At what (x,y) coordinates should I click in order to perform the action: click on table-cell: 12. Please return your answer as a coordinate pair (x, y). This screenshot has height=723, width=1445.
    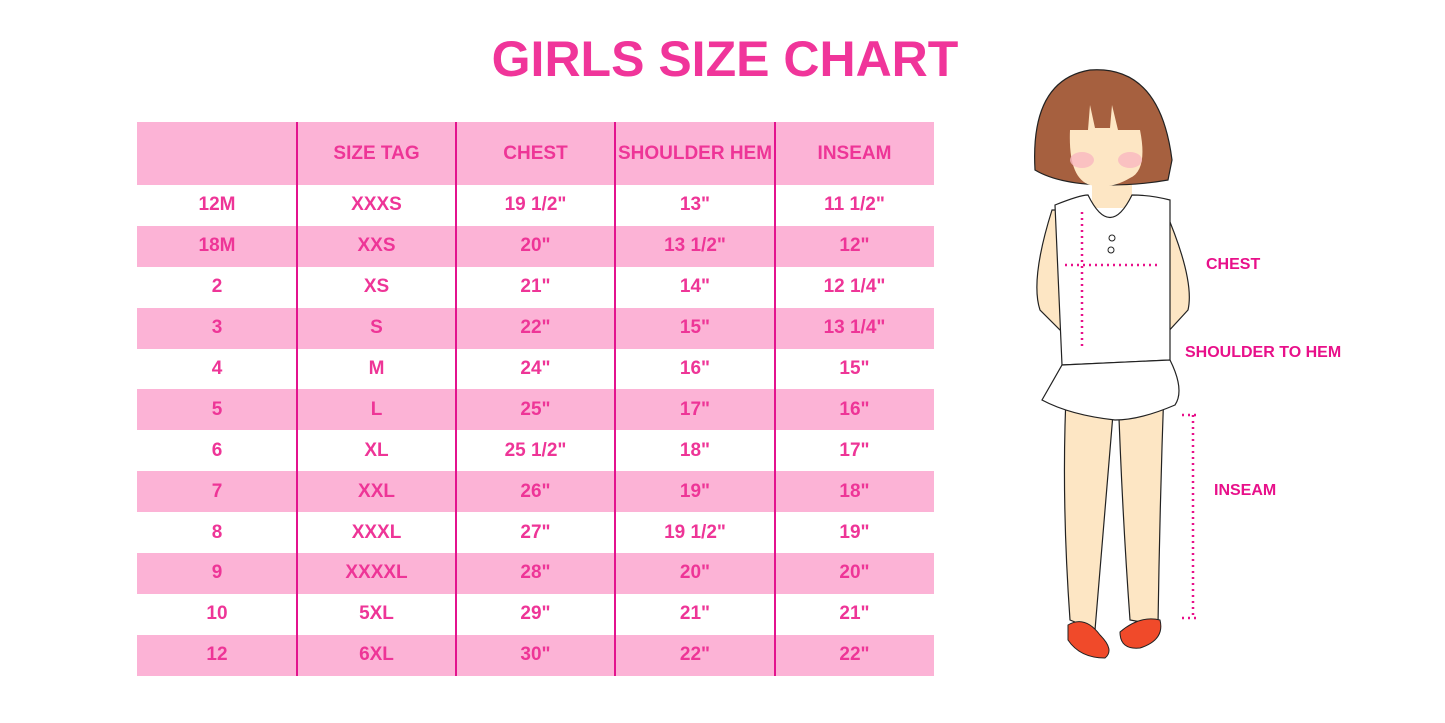
    Looking at the image, I should click on (217, 655).